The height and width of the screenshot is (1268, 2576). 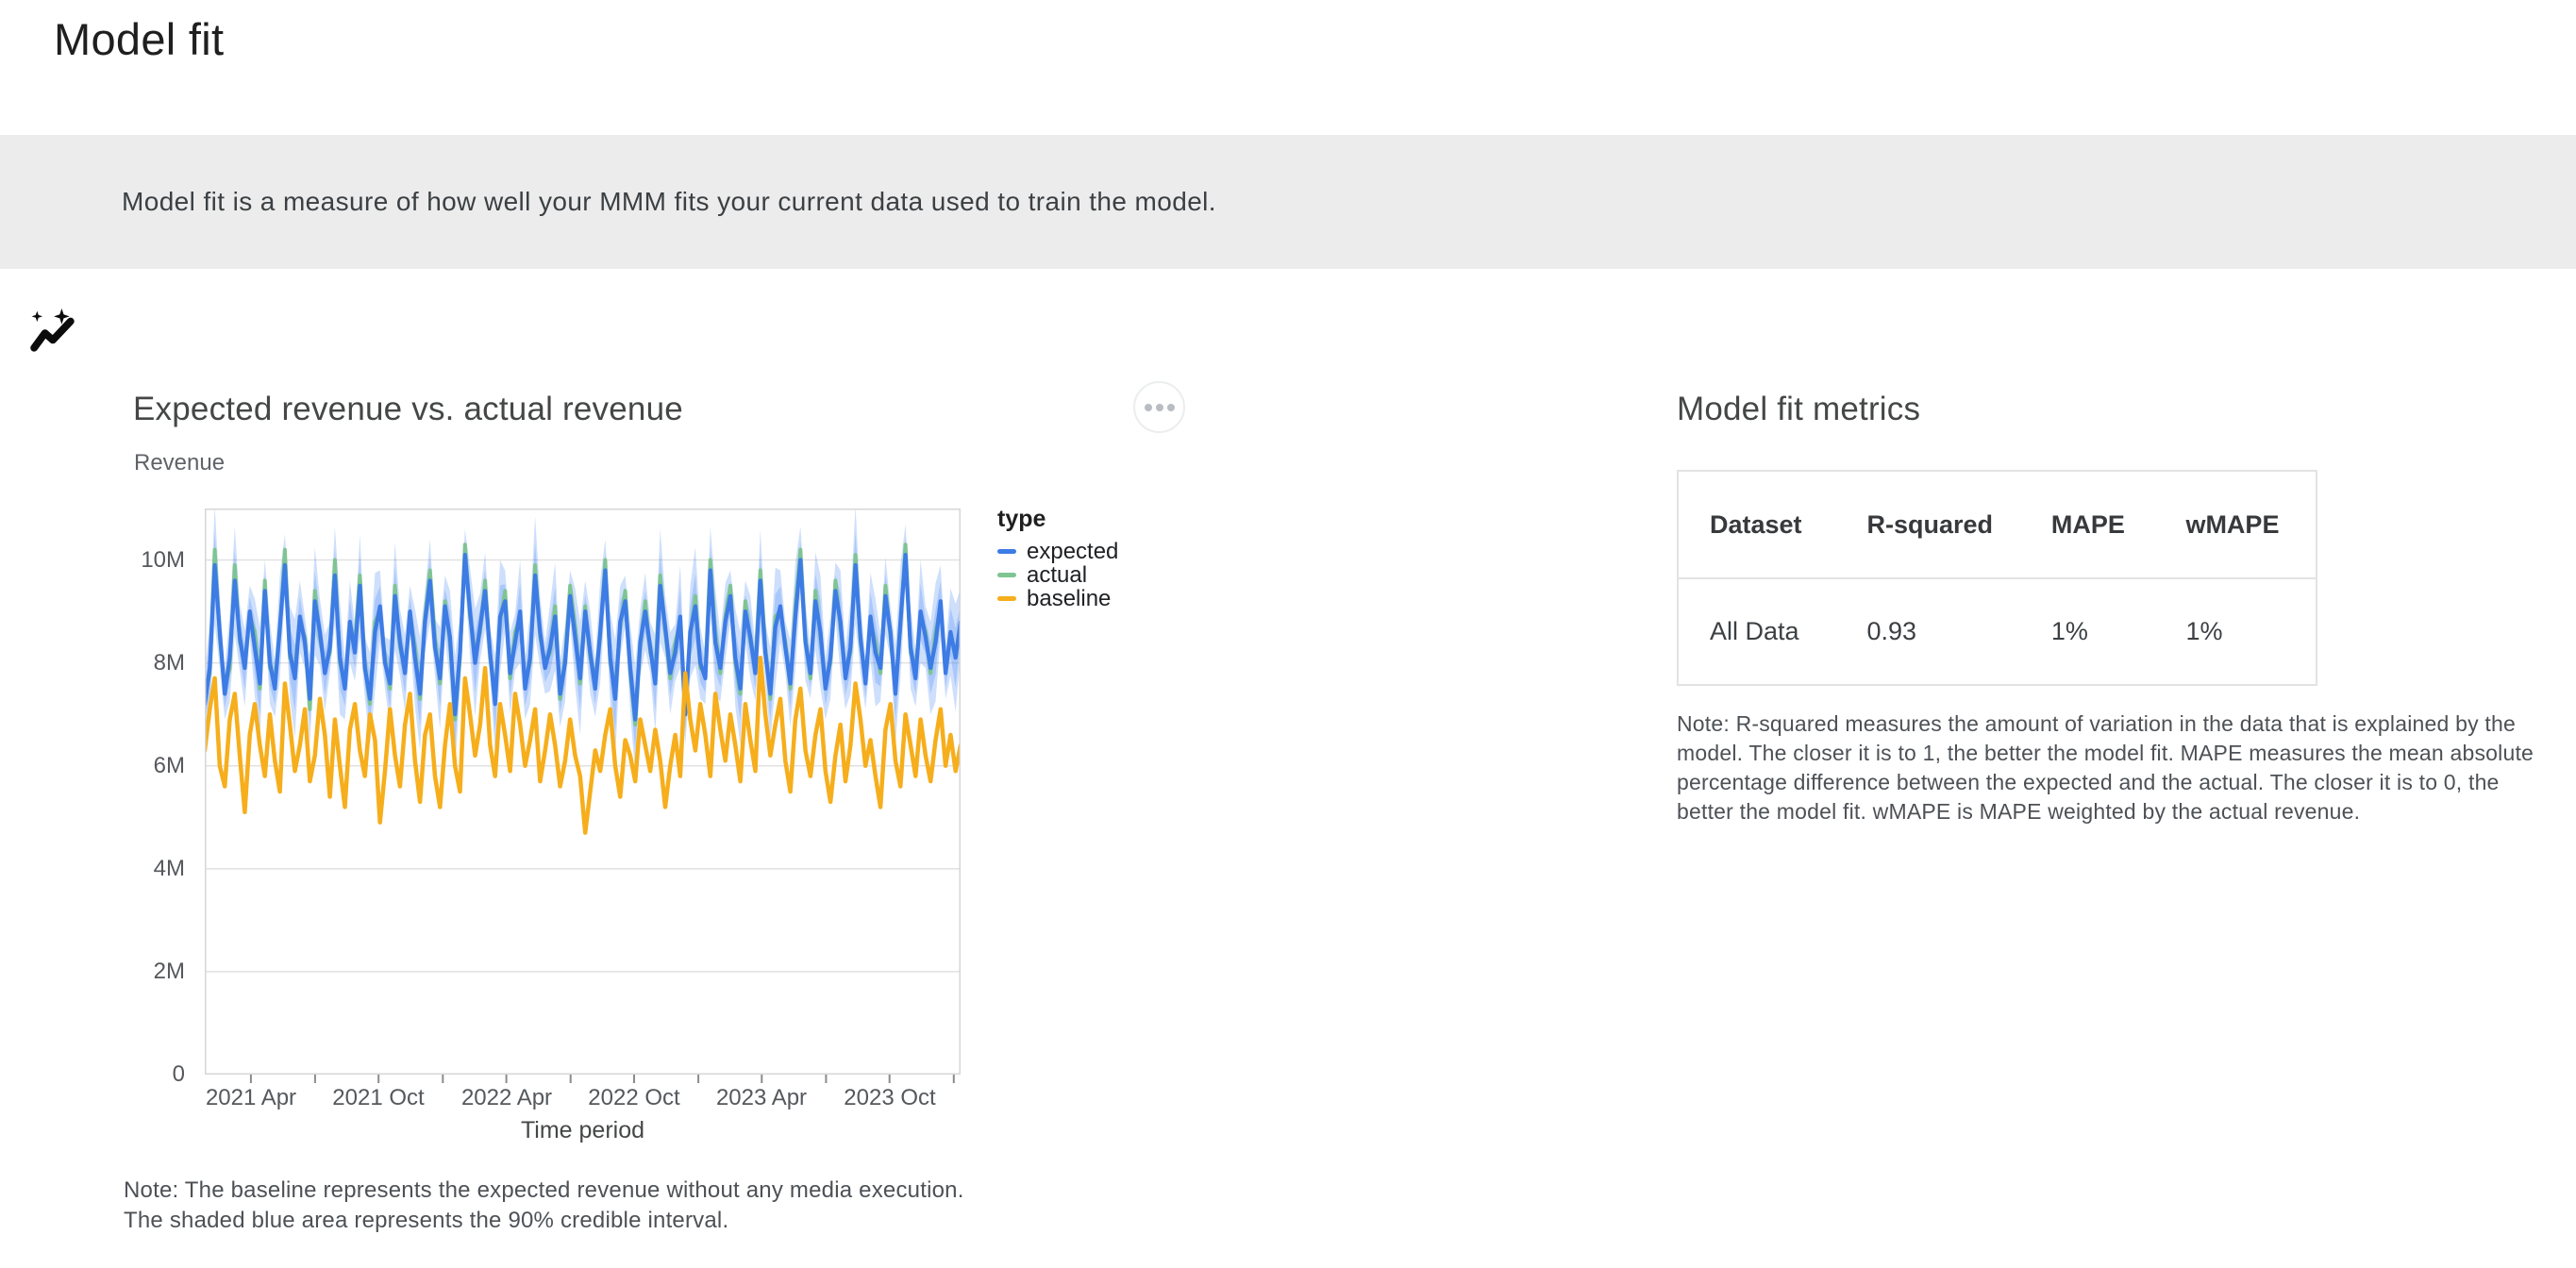 What do you see at coordinates (169, 663) in the screenshot?
I see `y-tick-label: 8M` at bounding box center [169, 663].